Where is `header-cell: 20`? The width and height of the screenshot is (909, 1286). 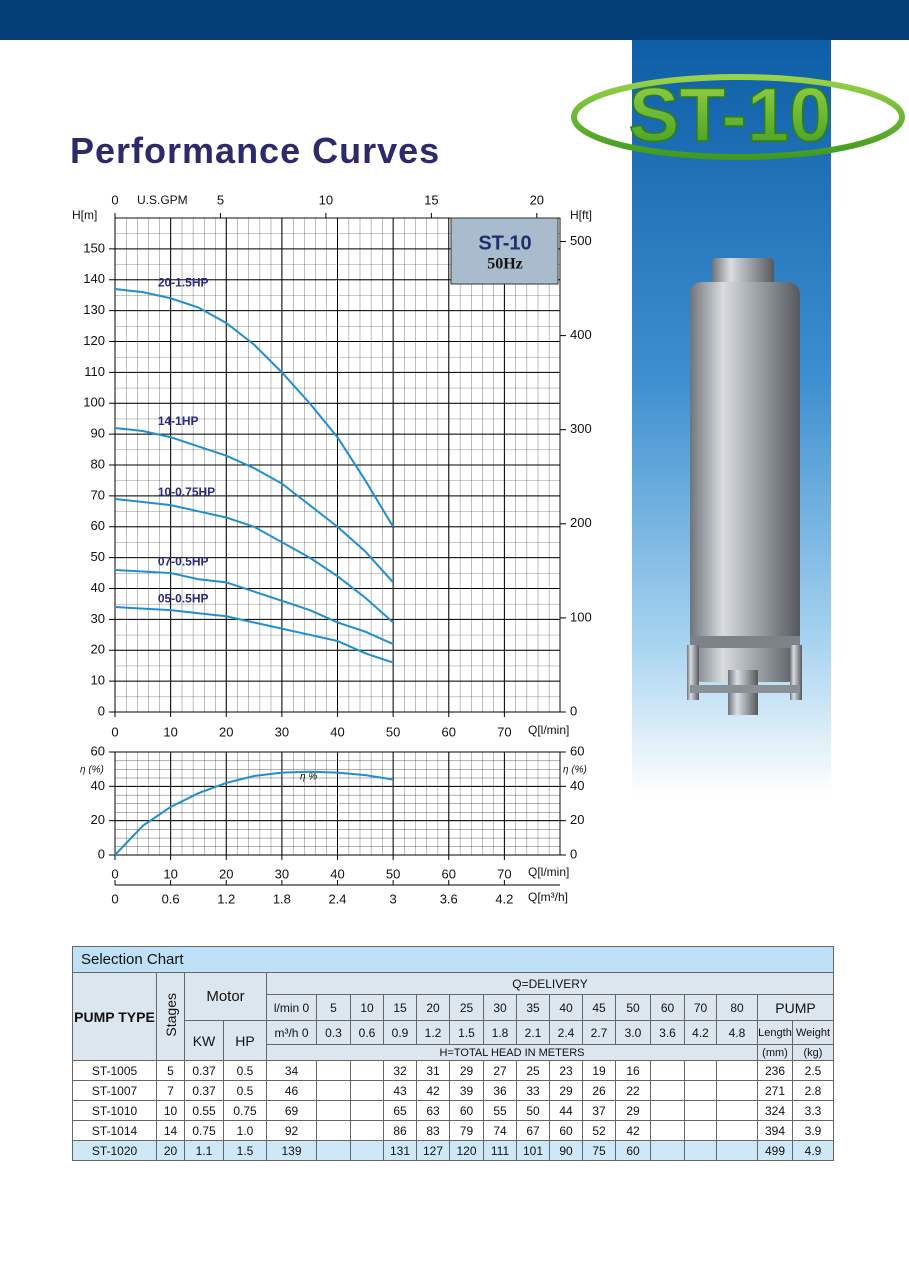 header-cell: 20 is located at coordinates (433, 1007).